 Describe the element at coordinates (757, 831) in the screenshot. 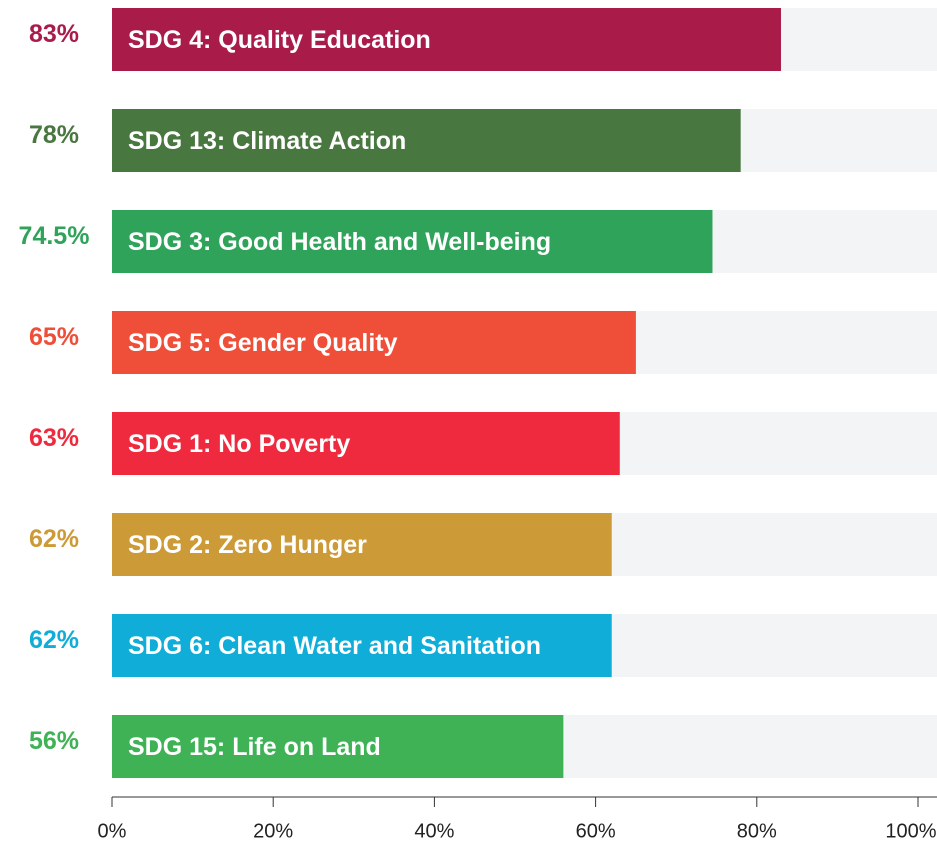

I see `x-tick-label: 80%` at that location.